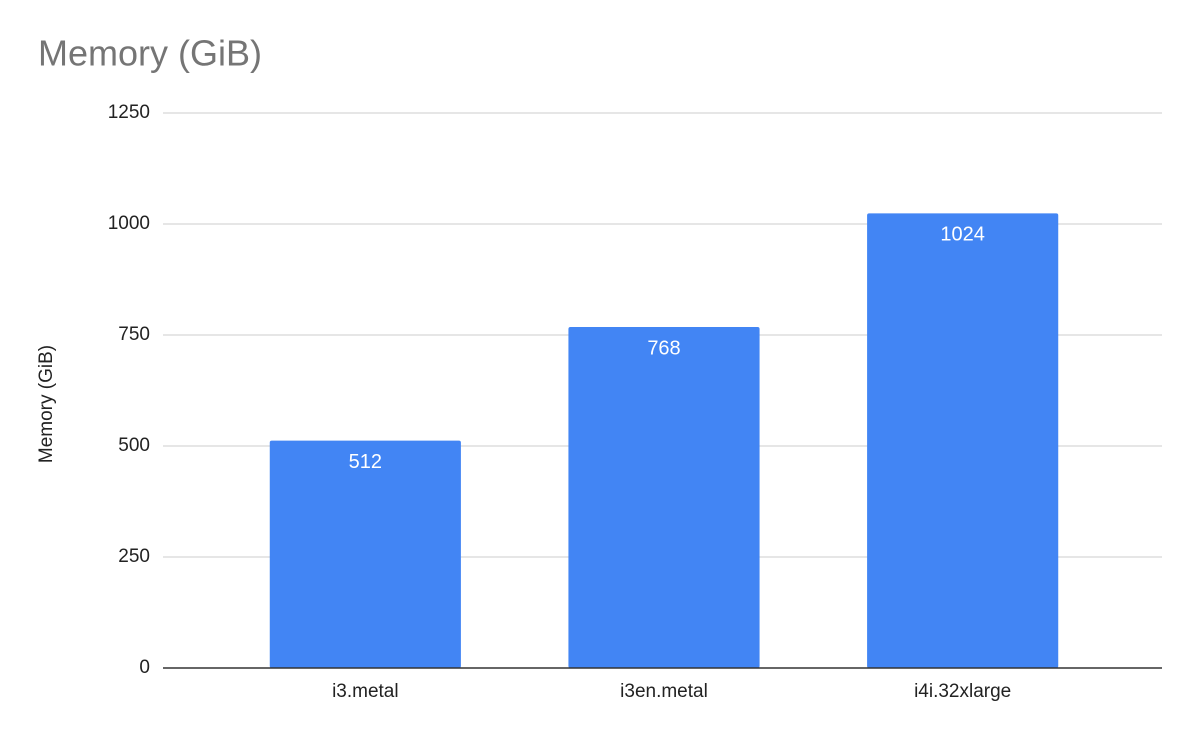 The height and width of the screenshot is (742, 1200). What do you see at coordinates (365, 462) in the screenshot?
I see `data-label: 512` at bounding box center [365, 462].